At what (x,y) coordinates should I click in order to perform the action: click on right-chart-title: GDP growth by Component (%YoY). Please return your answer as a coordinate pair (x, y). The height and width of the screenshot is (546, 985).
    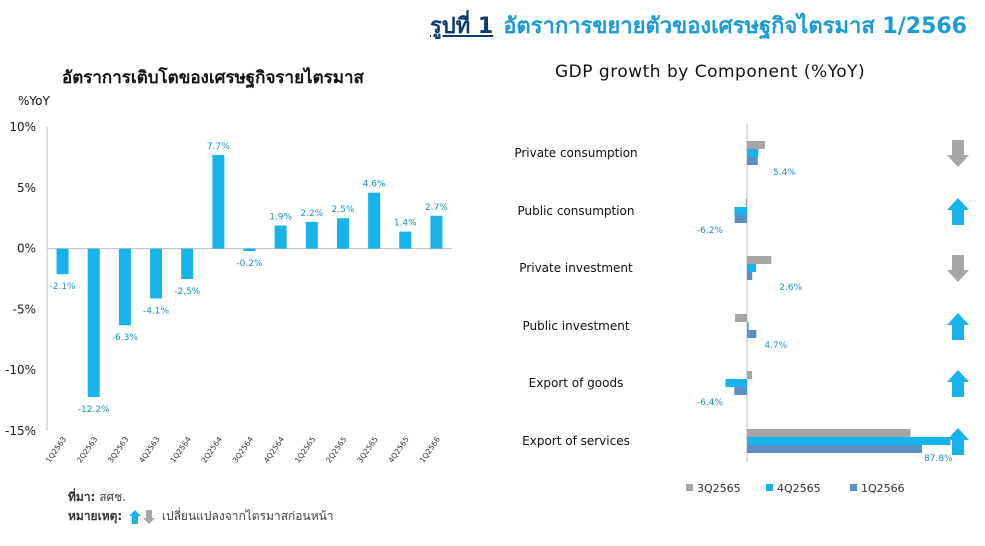
    Looking at the image, I should click on (710, 72).